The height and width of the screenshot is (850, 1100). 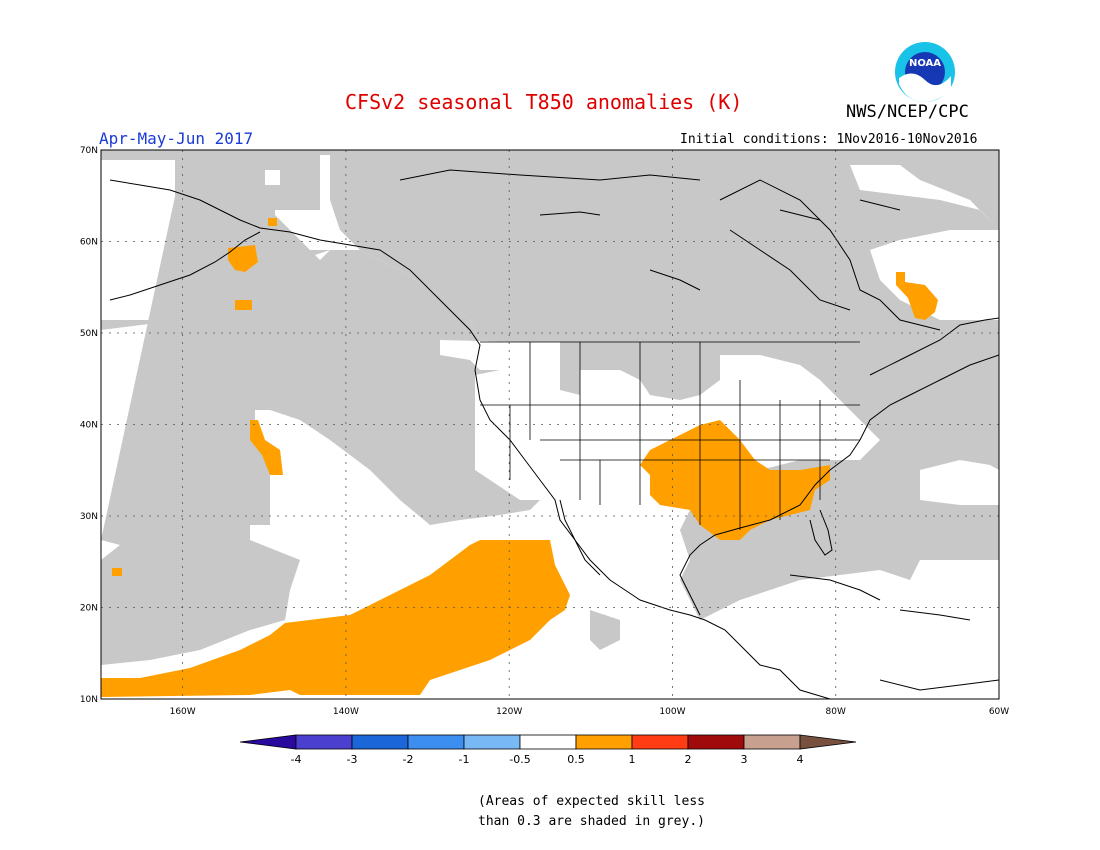 I want to click on colorbar-label: 1, so click(x=632, y=759).